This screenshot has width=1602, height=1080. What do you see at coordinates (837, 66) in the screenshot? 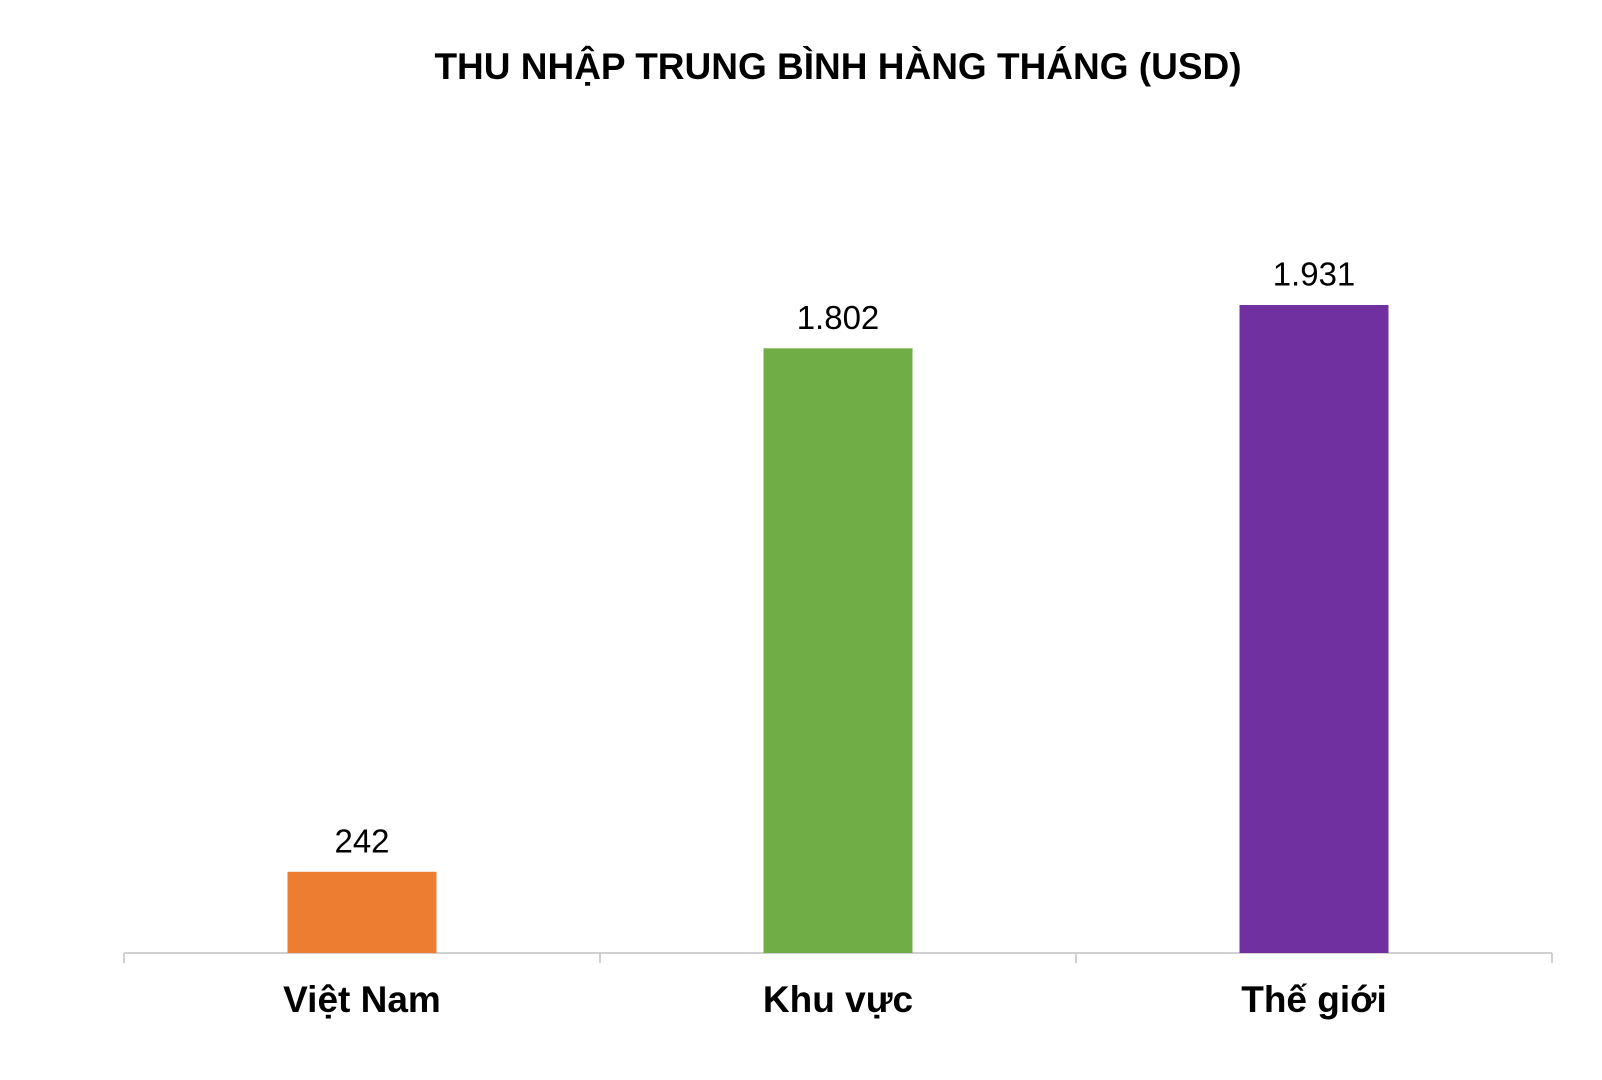
I see `chart-title: THU NHẬP TRUNG BÌNH HÀNG THÁNG (USD)` at bounding box center [837, 66].